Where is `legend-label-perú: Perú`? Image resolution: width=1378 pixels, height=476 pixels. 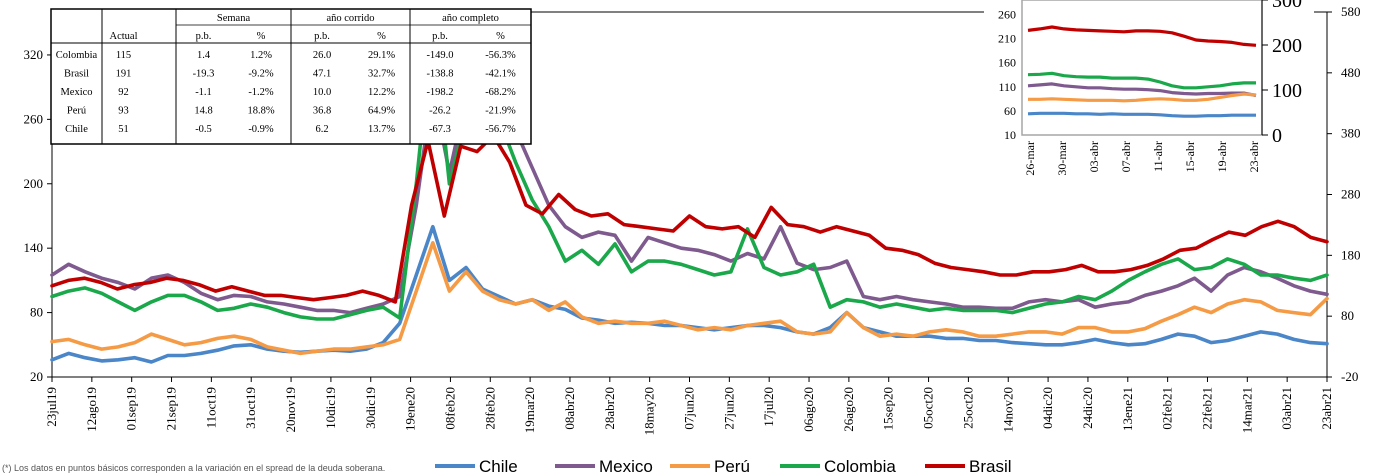 legend-label-perú: Perú is located at coordinates (732, 466).